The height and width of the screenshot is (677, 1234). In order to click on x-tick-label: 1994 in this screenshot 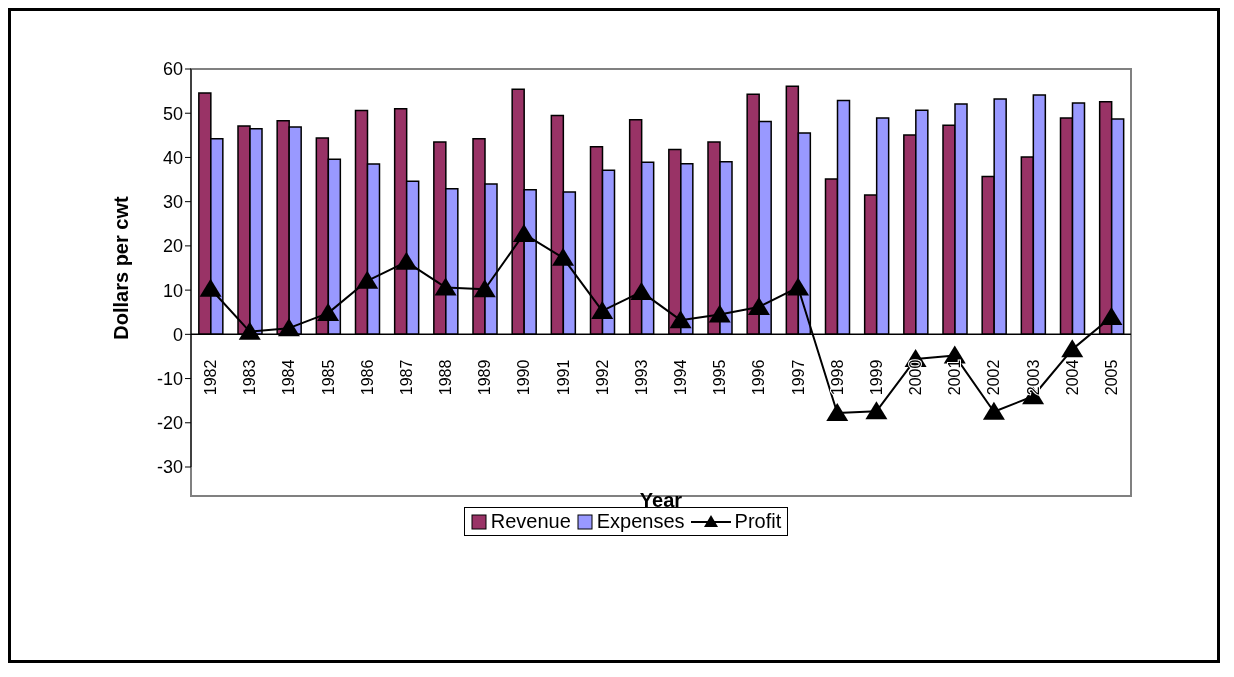, I will do `click(681, 377)`.